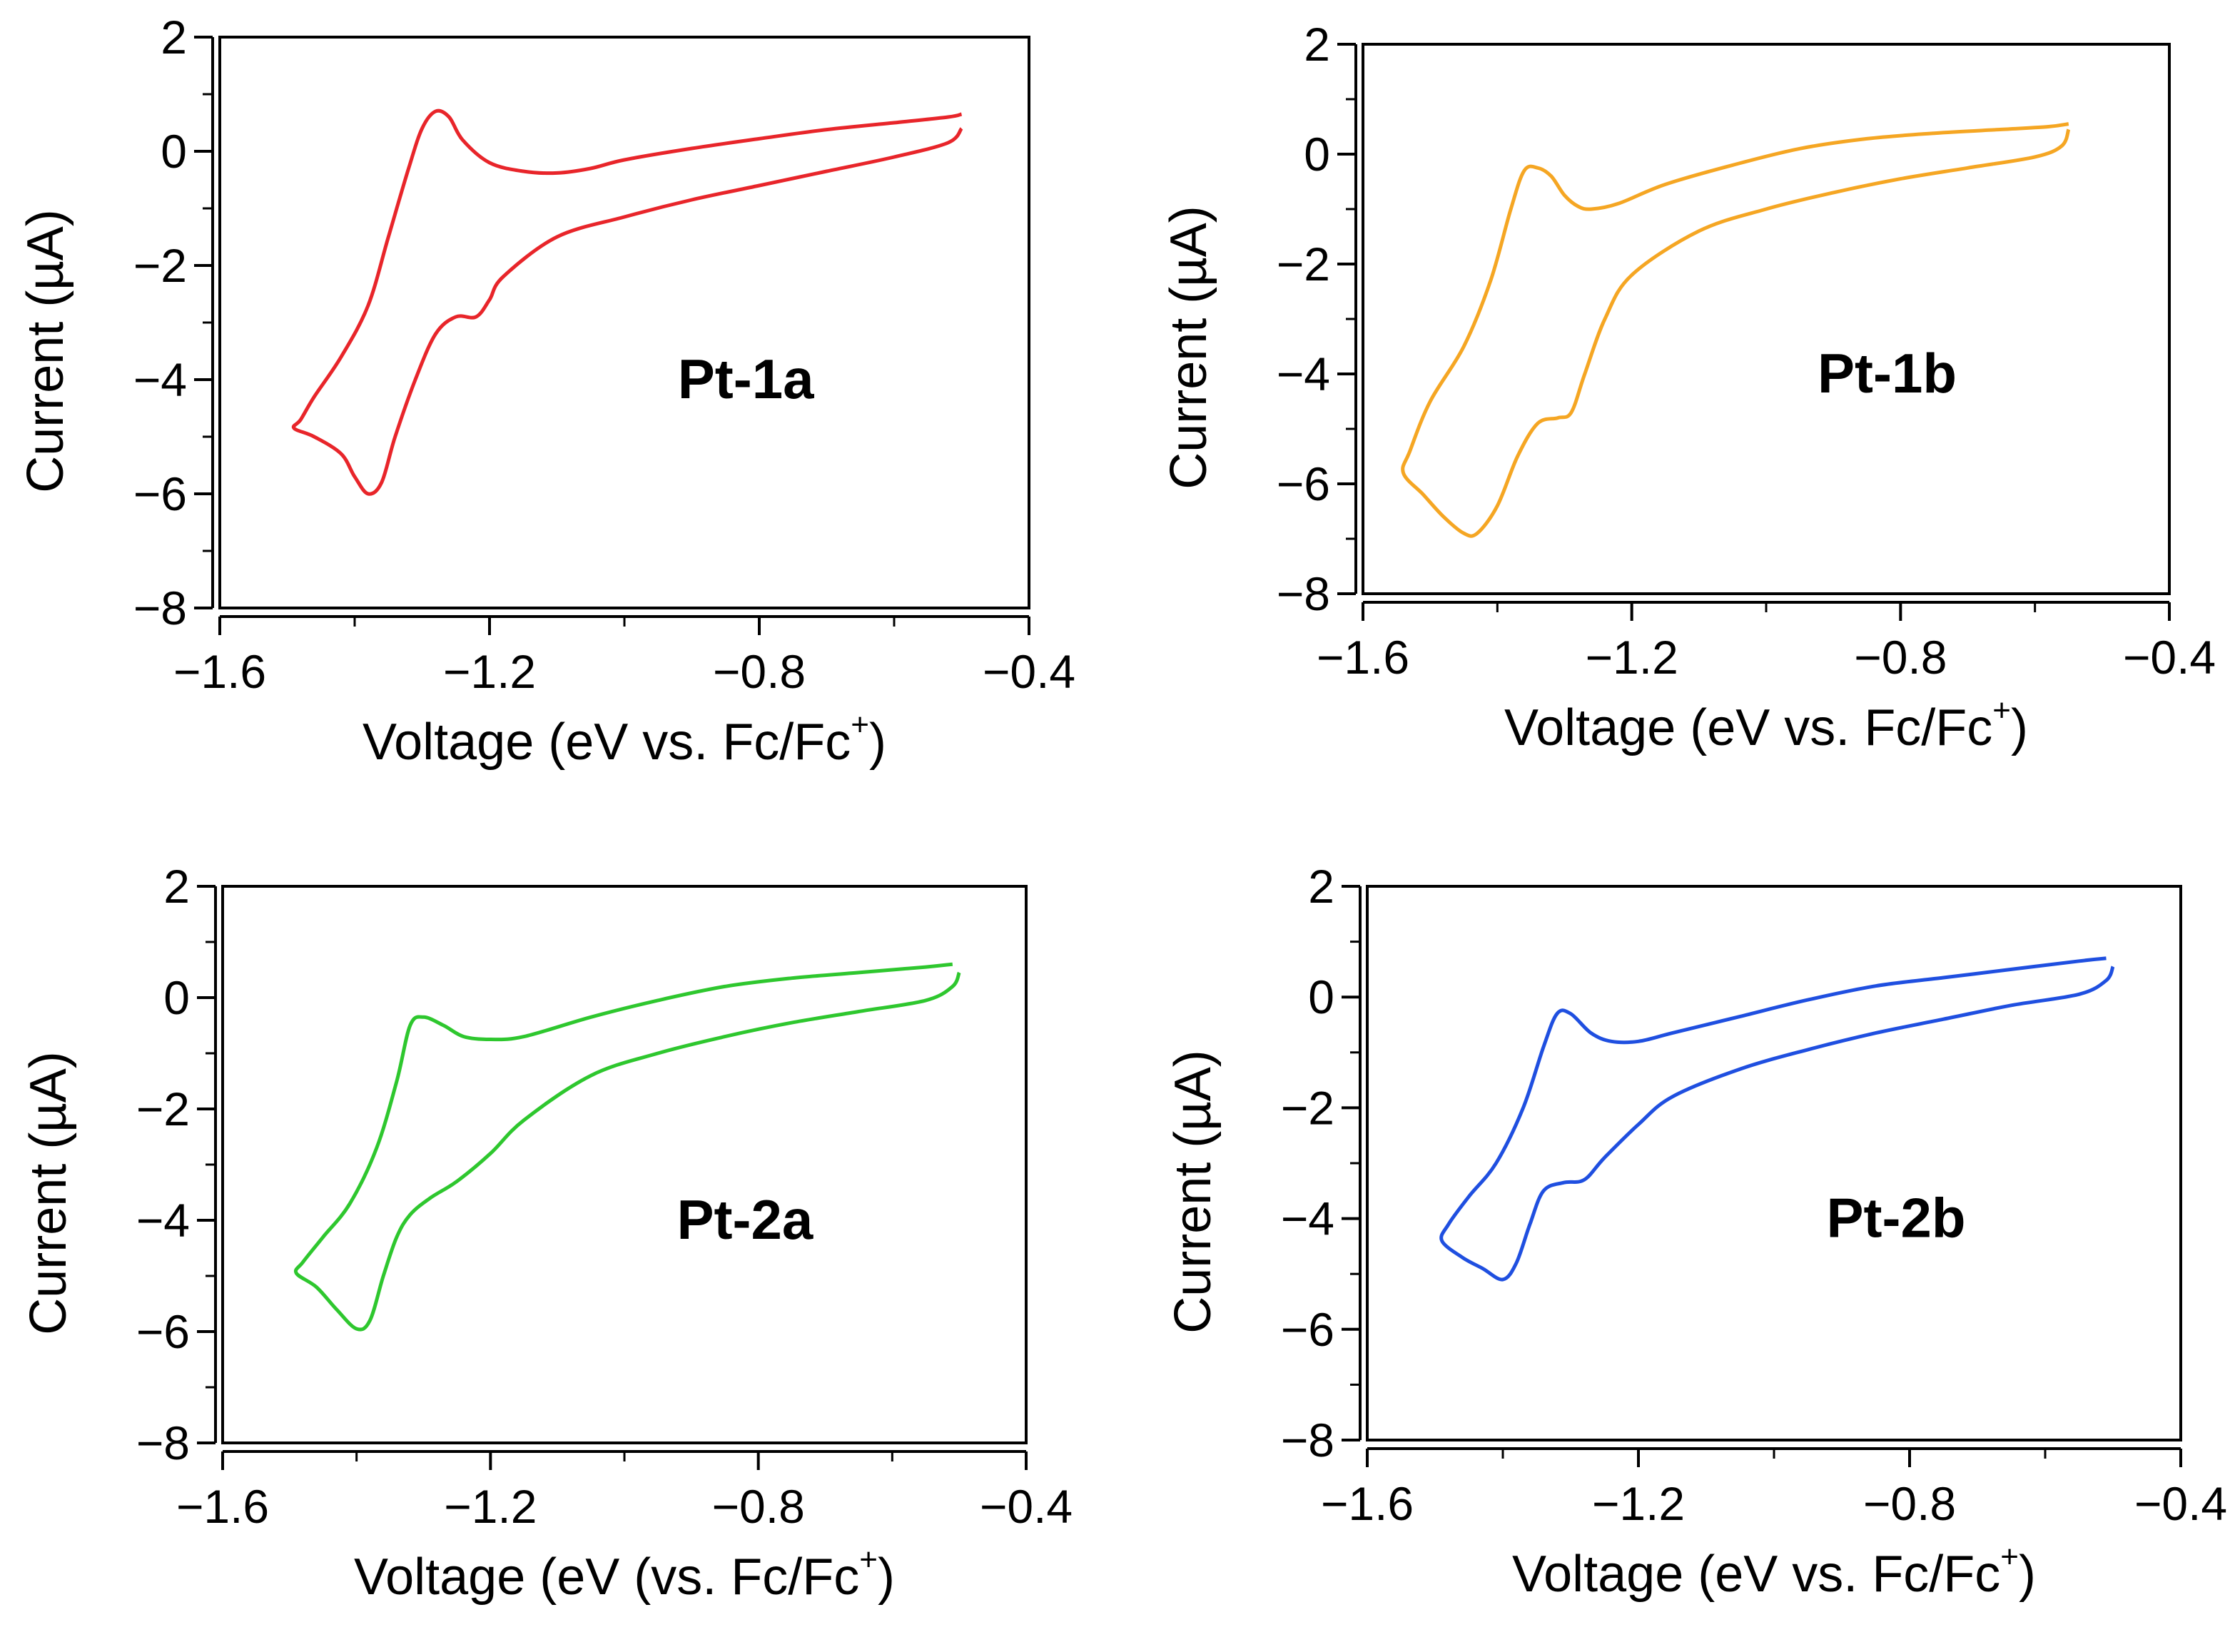 Image resolution: width=2230 pixels, height=1652 pixels. I want to click on panel-label: Pt-1b, so click(1887, 373).